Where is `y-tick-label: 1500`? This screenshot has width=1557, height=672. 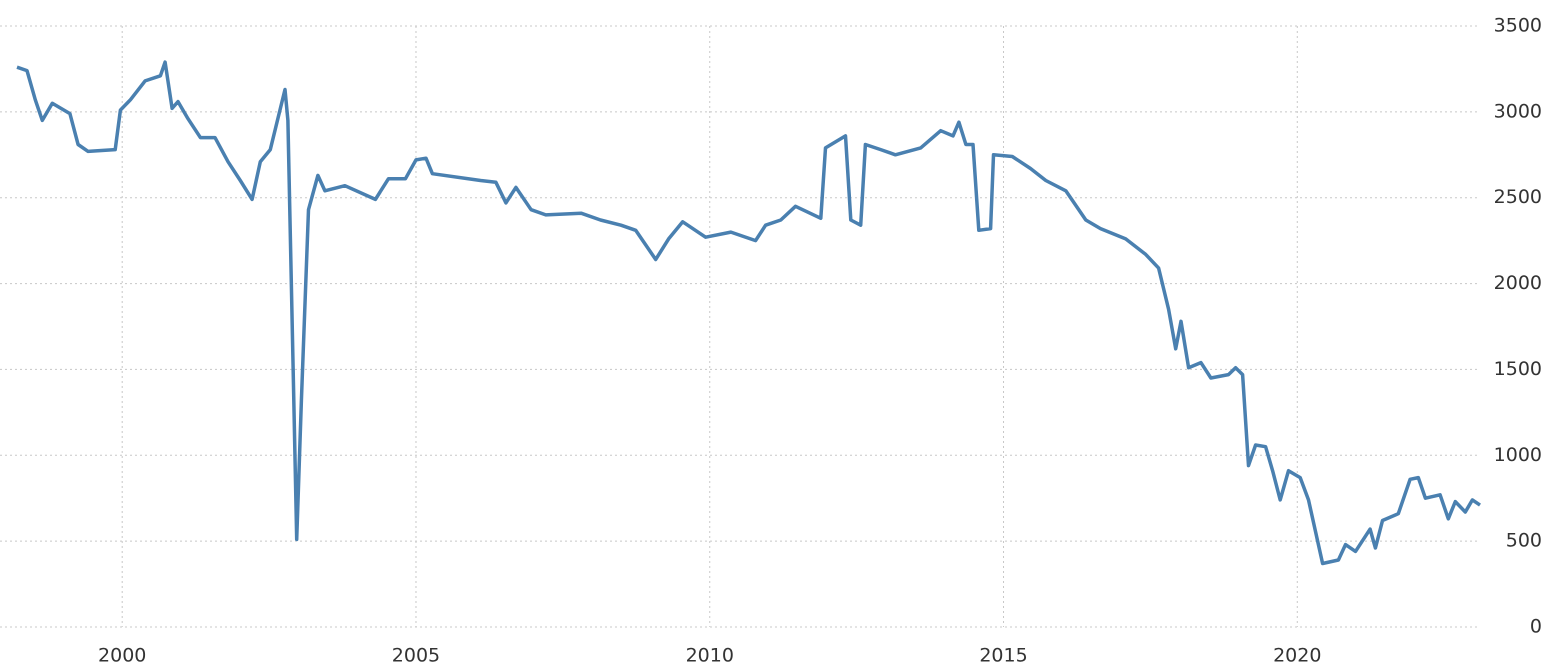
y-tick-label: 1500 is located at coordinates (1518, 369).